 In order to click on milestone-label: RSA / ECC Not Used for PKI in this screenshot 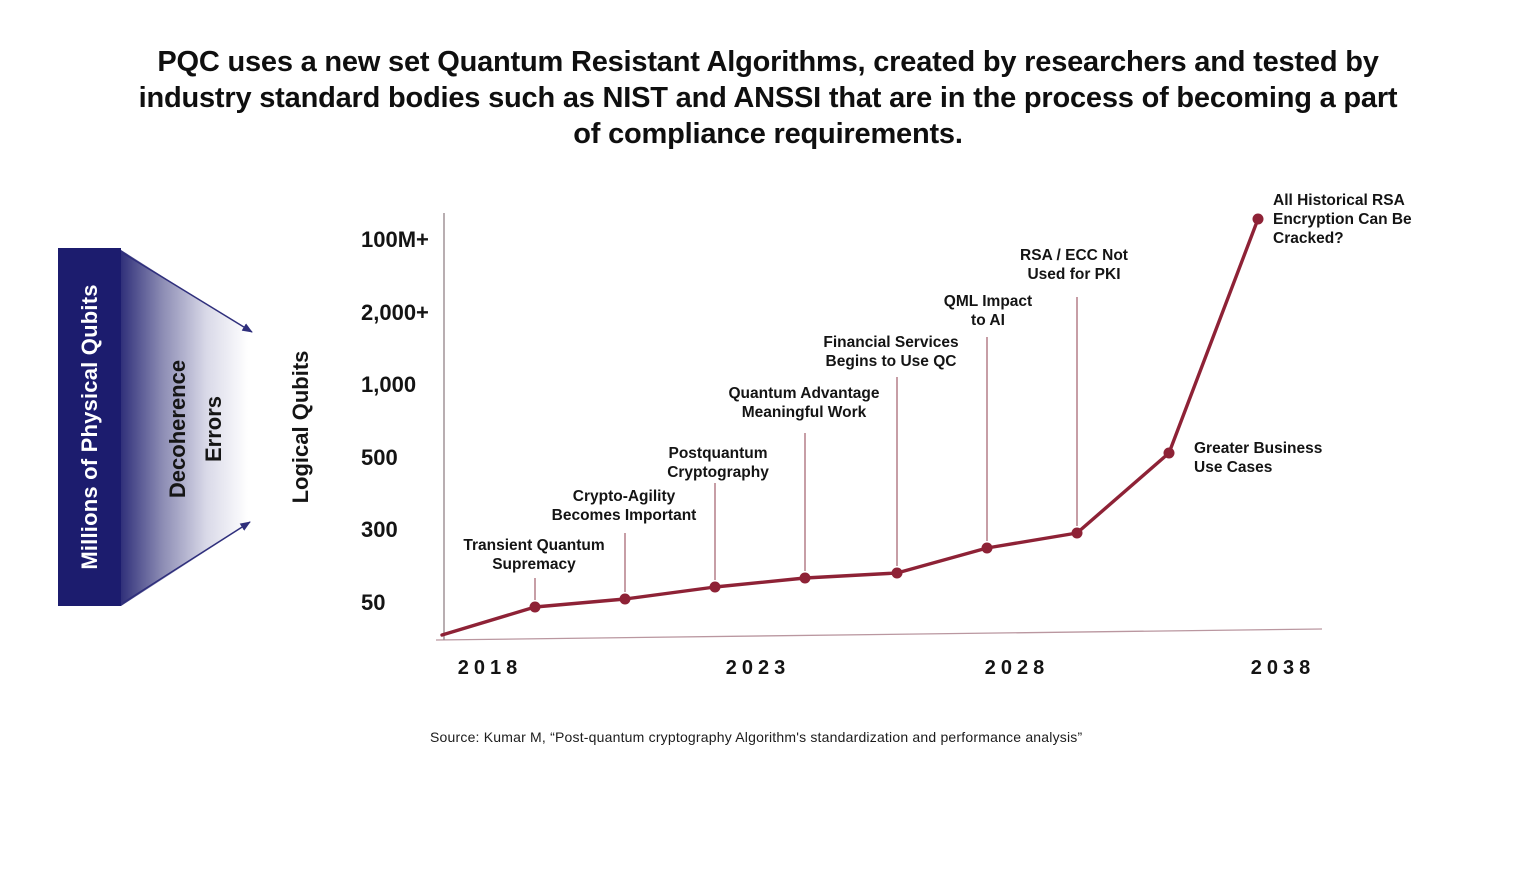, I will do `click(1074, 265)`.